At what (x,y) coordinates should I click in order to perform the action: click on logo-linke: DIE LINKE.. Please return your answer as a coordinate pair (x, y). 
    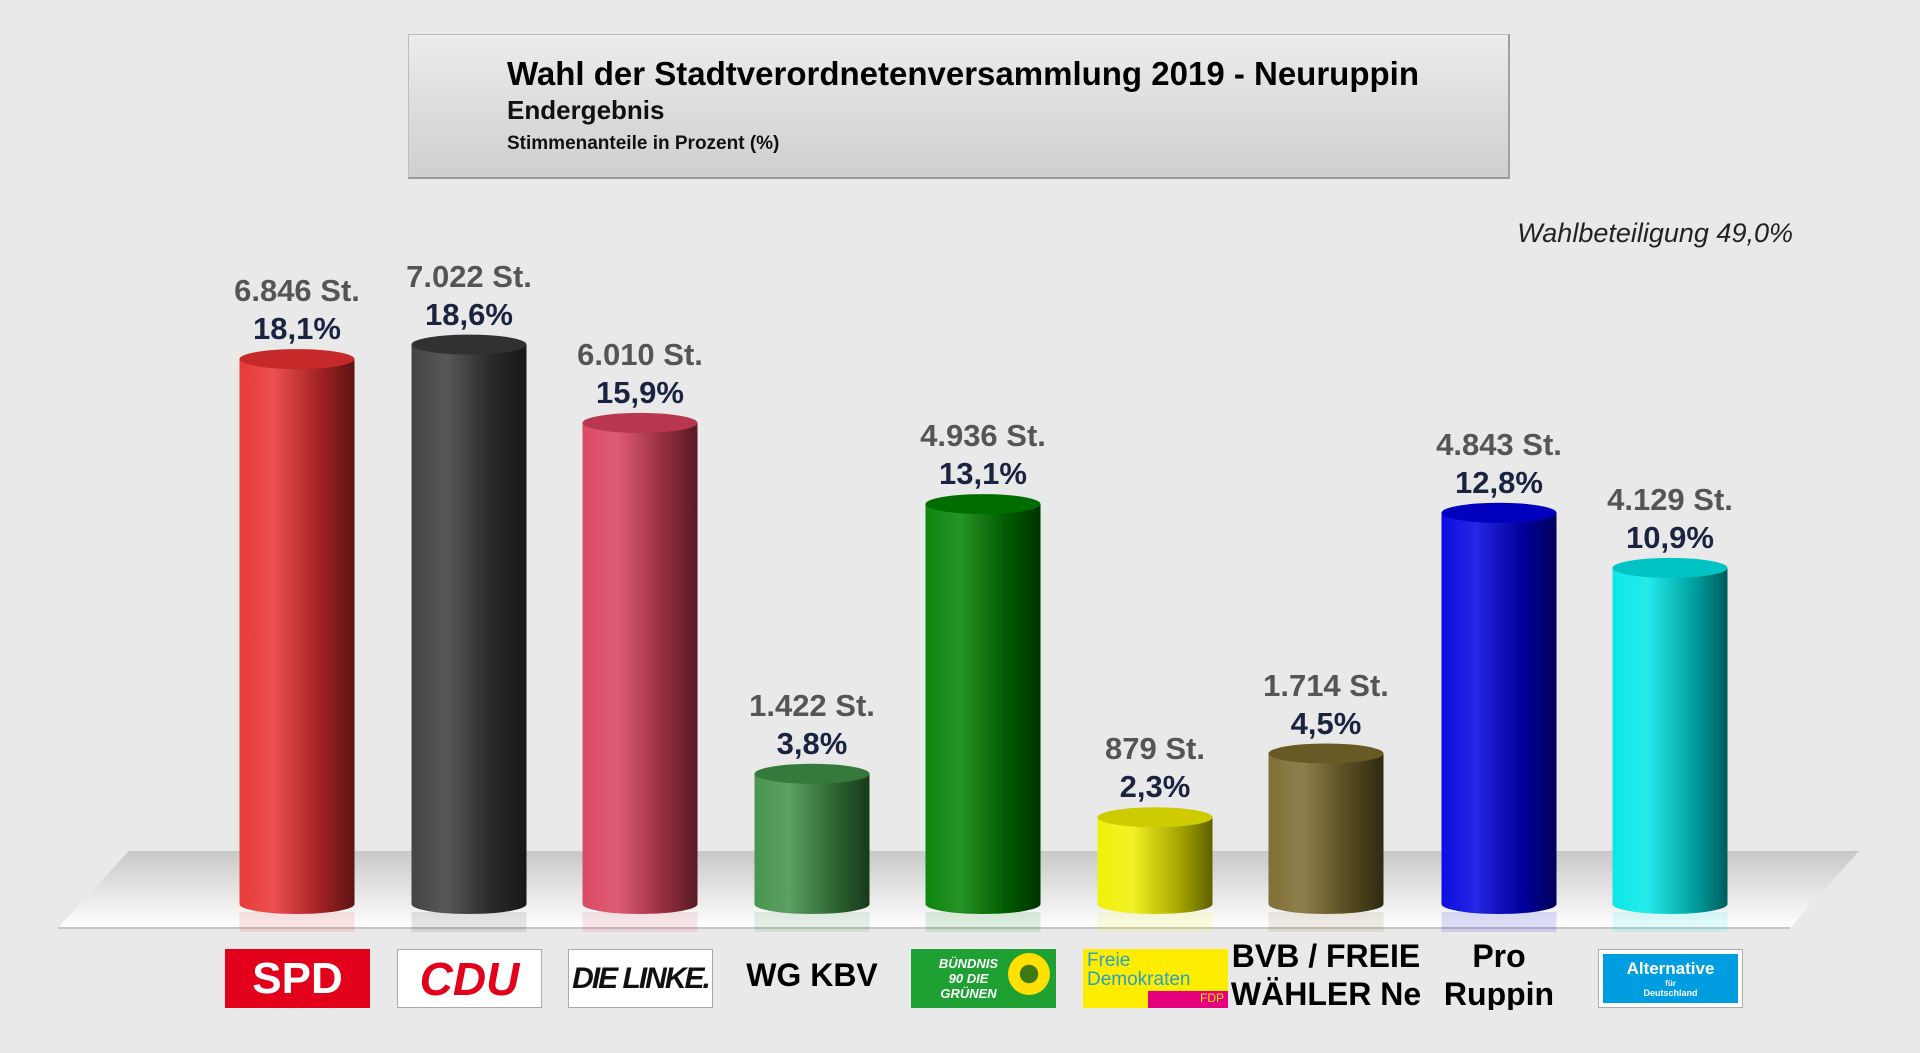
    Looking at the image, I should click on (640, 978).